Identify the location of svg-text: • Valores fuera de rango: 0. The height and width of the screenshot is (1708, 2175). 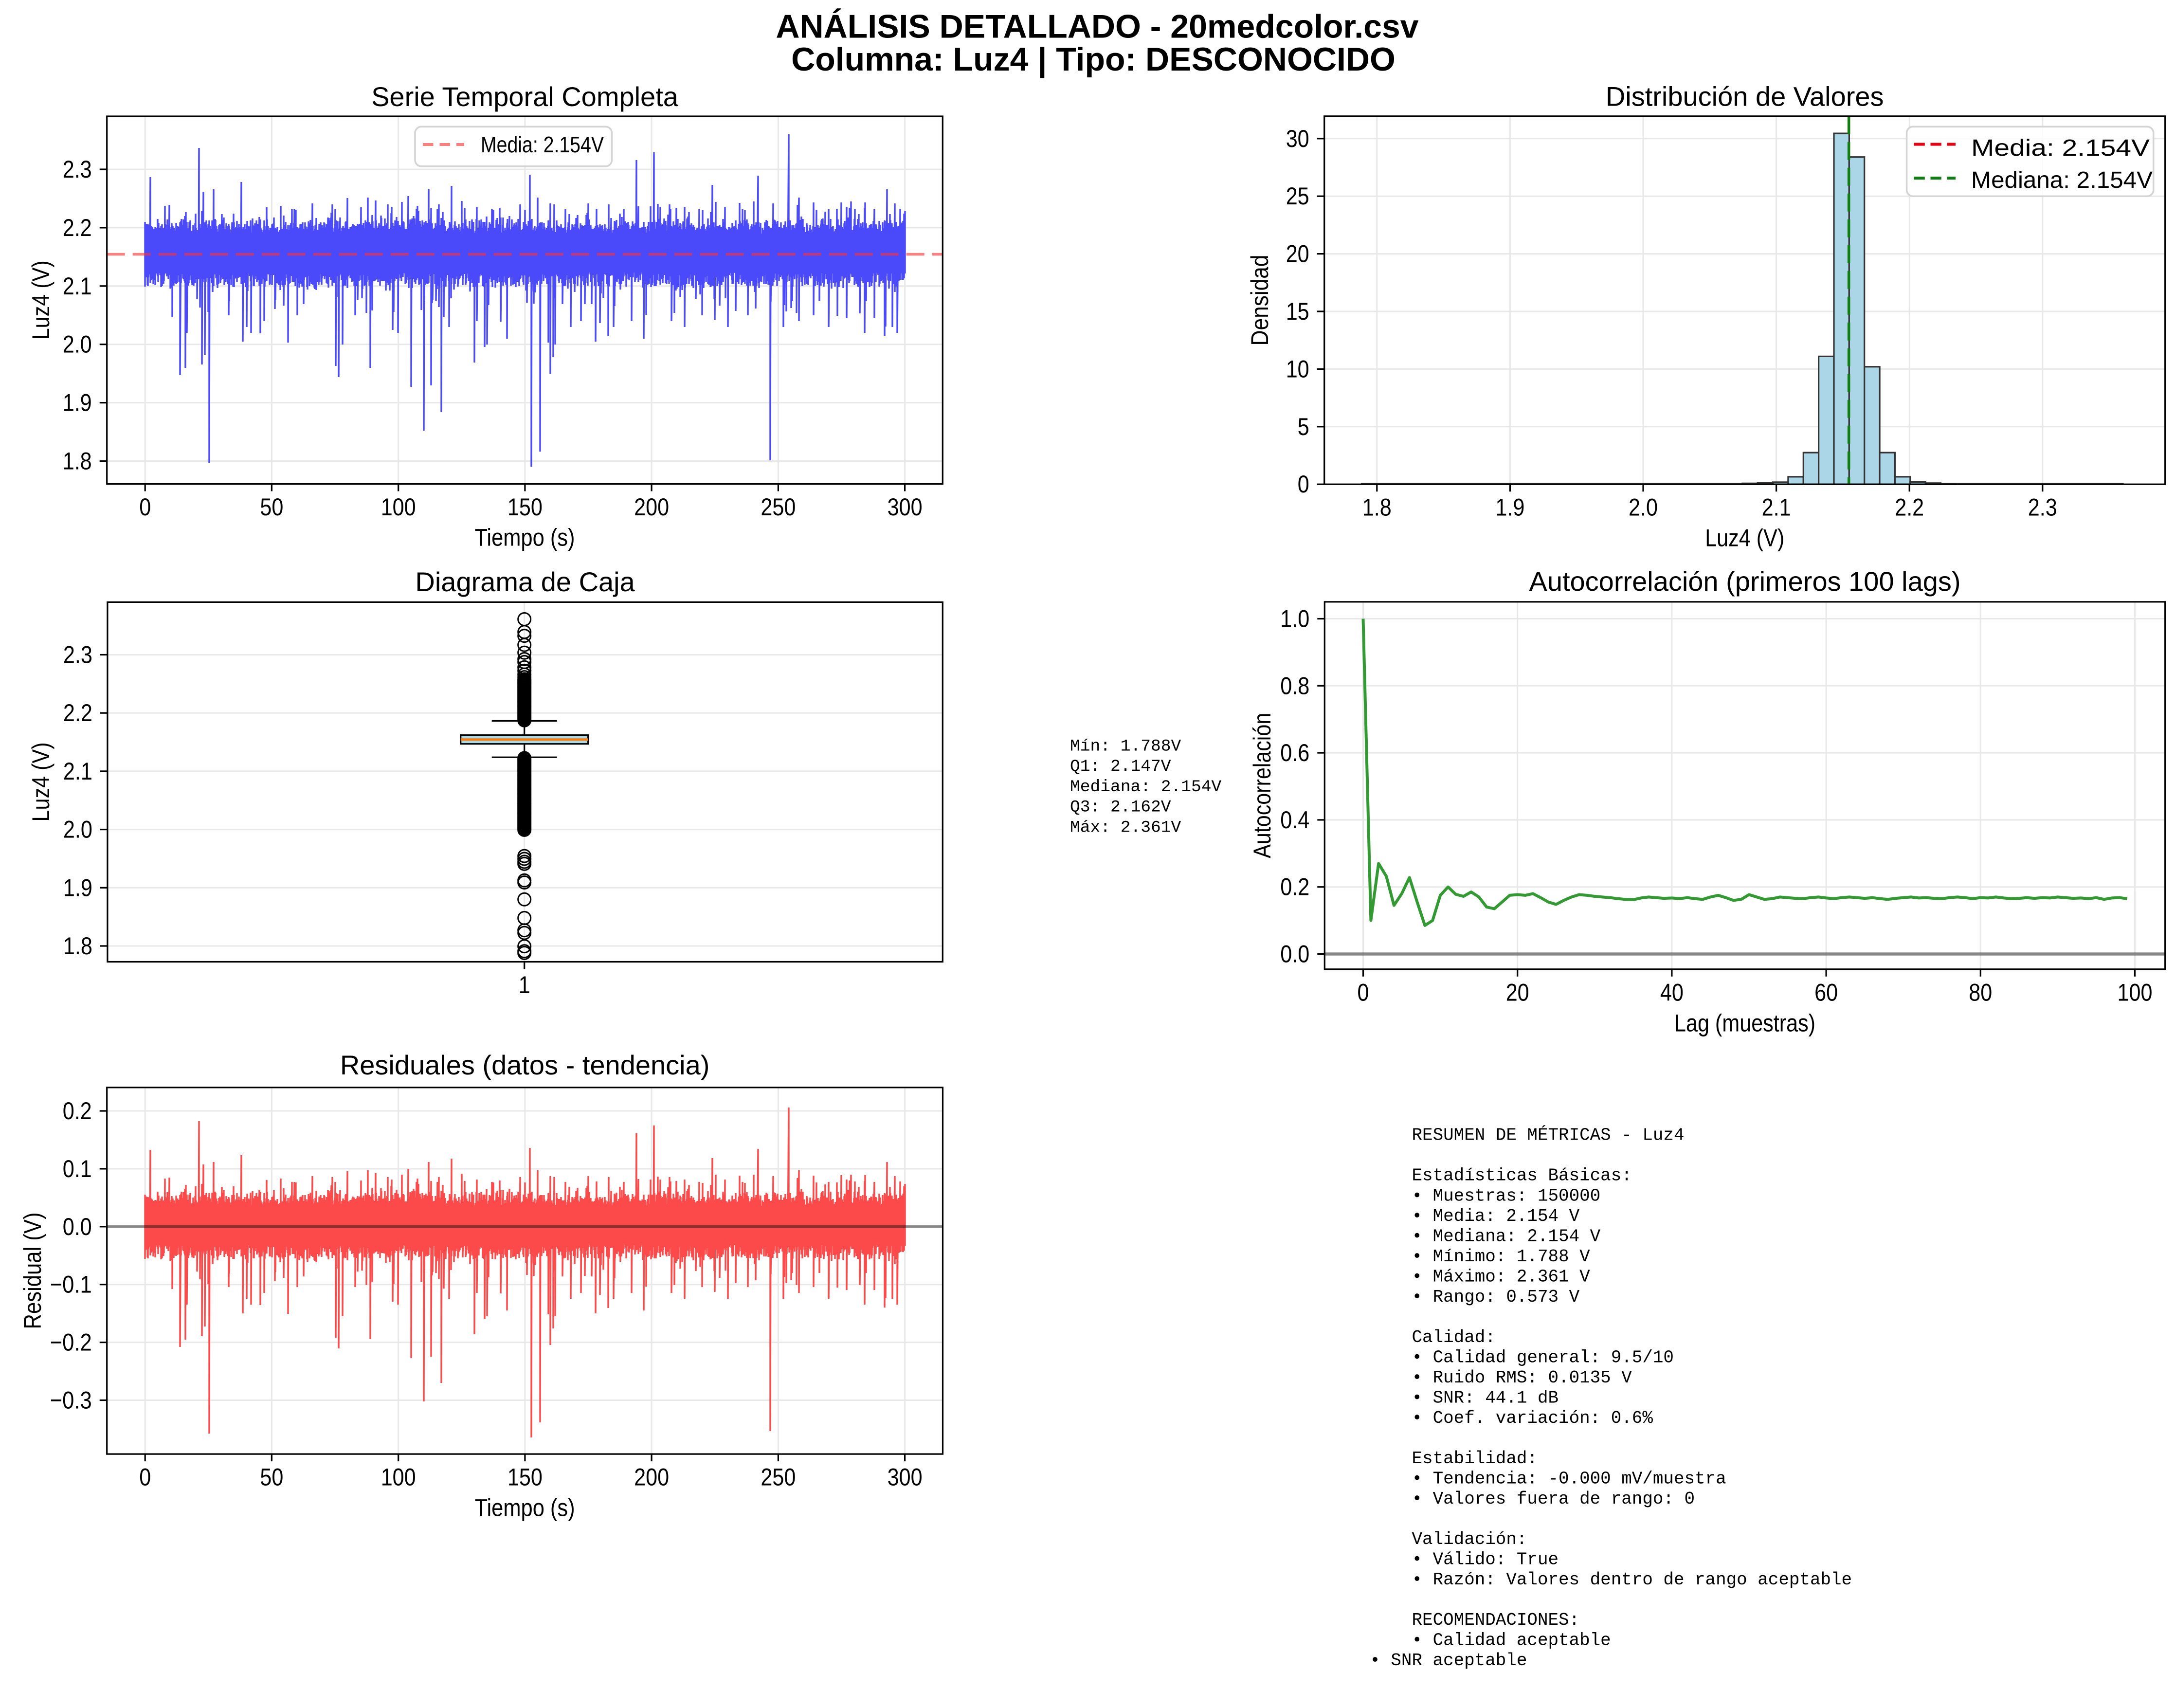
(1554, 1499).